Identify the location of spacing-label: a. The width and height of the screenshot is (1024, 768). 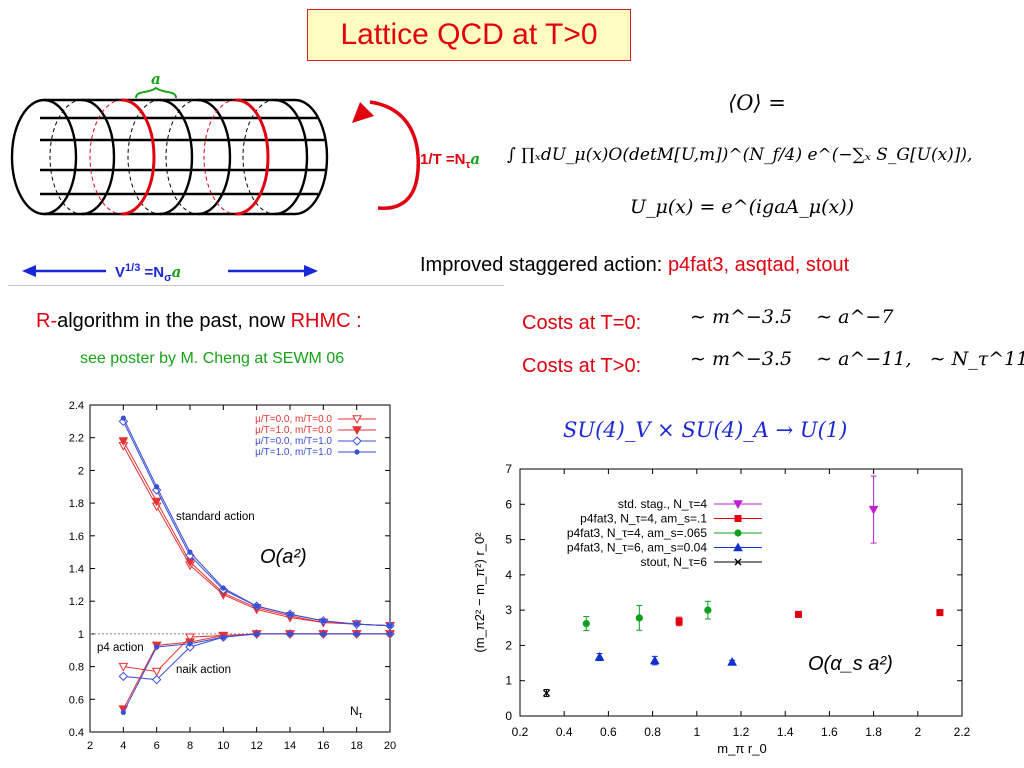
(156, 79).